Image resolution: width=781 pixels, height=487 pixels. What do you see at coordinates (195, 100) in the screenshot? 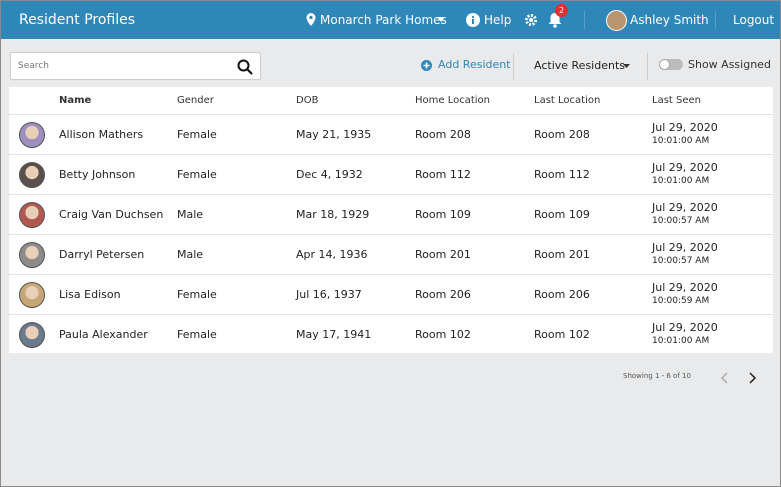
I see `column-header: Gender` at bounding box center [195, 100].